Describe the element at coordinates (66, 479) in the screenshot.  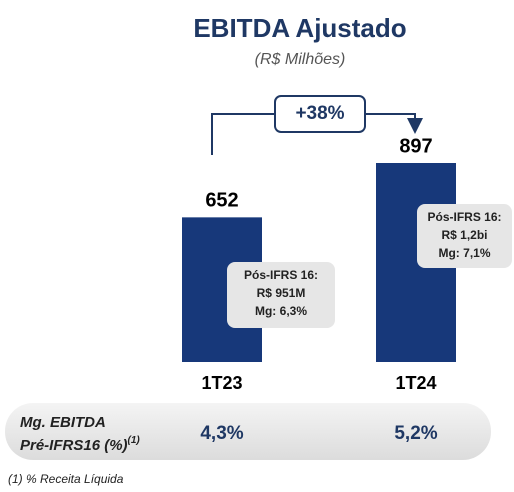
I see `footnote: (1) % Receita Líquida` at that location.